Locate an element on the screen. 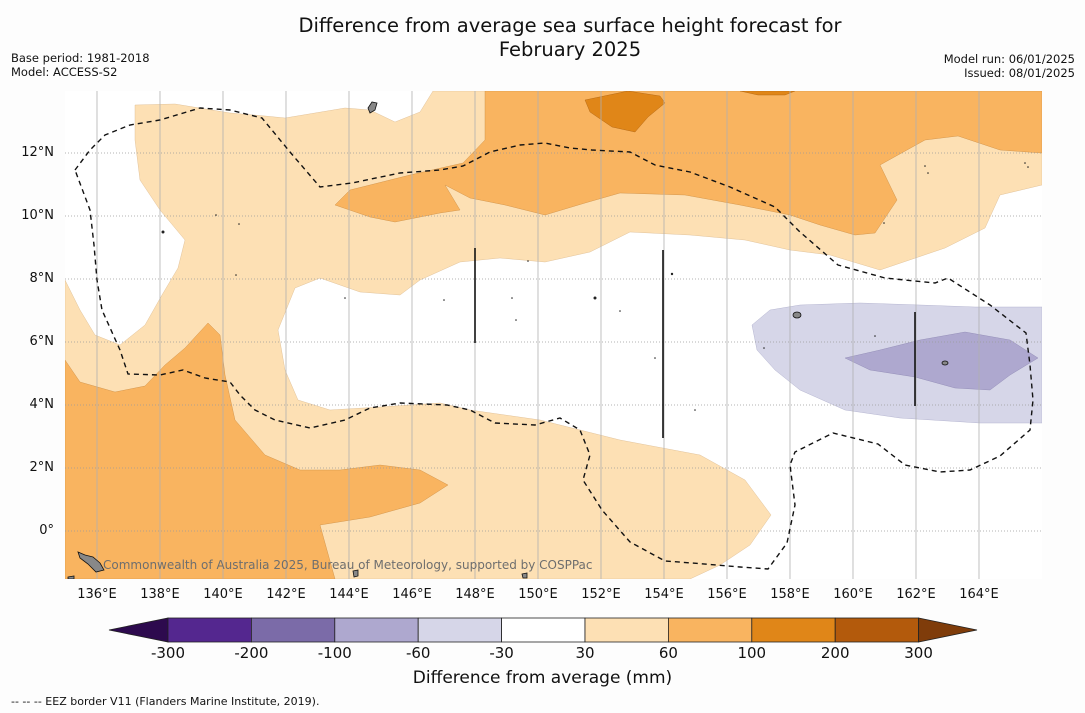 The image size is (1085, 713). issued-date: Issued: 08/01/2025 is located at coordinates (1019, 73).